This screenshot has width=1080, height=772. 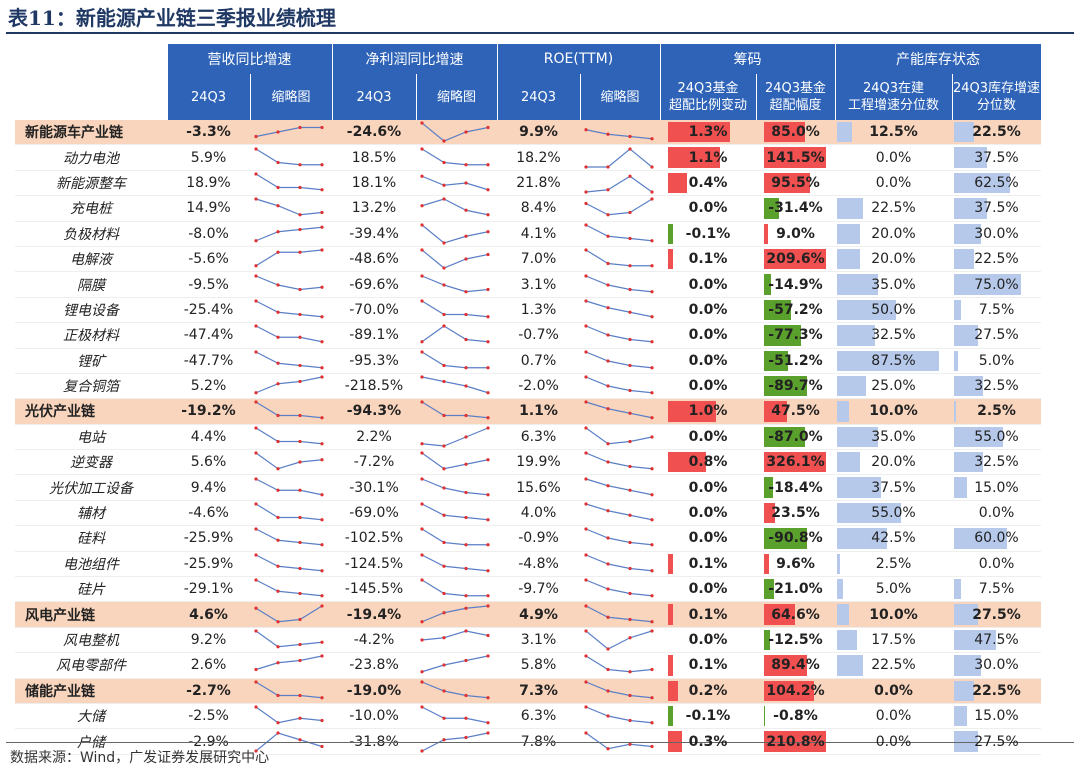 I want to click on overweight-change-bar, so click(x=675, y=741).